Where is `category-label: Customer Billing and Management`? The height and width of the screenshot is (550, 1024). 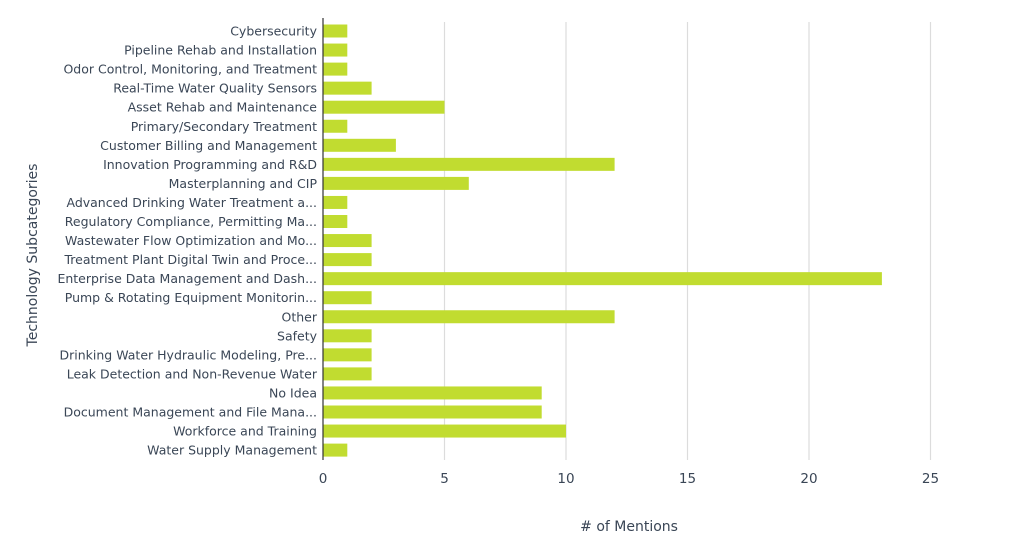
category-label: Customer Billing and Management is located at coordinates (208, 145).